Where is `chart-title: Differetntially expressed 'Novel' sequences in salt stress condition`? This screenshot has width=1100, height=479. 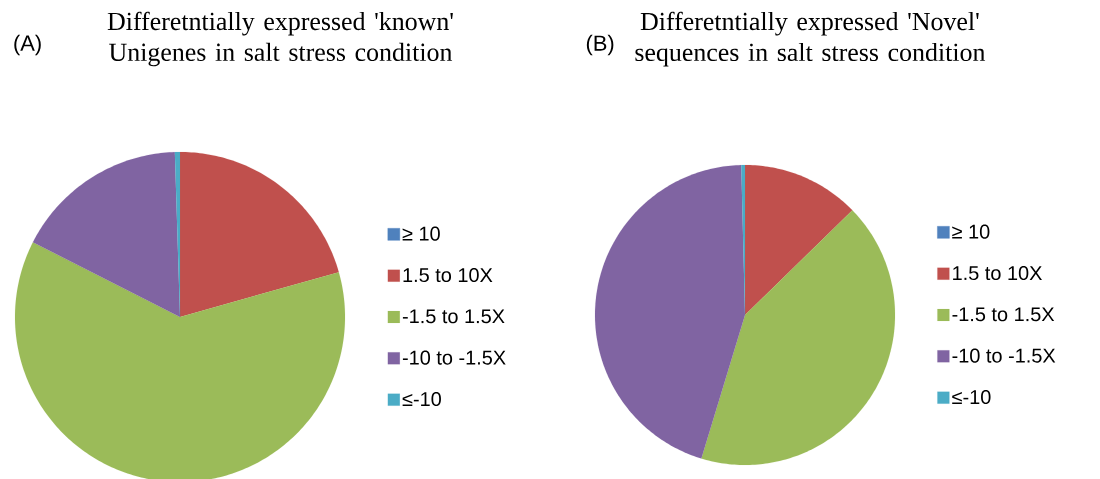 chart-title: Differetntially expressed 'Novel' sequences in salt stress condition is located at coordinates (810, 39).